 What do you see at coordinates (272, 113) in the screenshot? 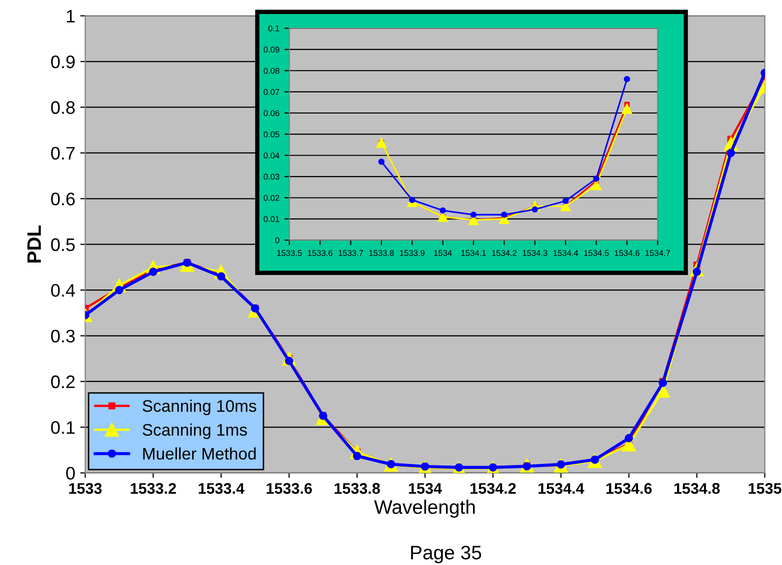
I see `y-tick-label: 0.06` at bounding box center [272, 113].